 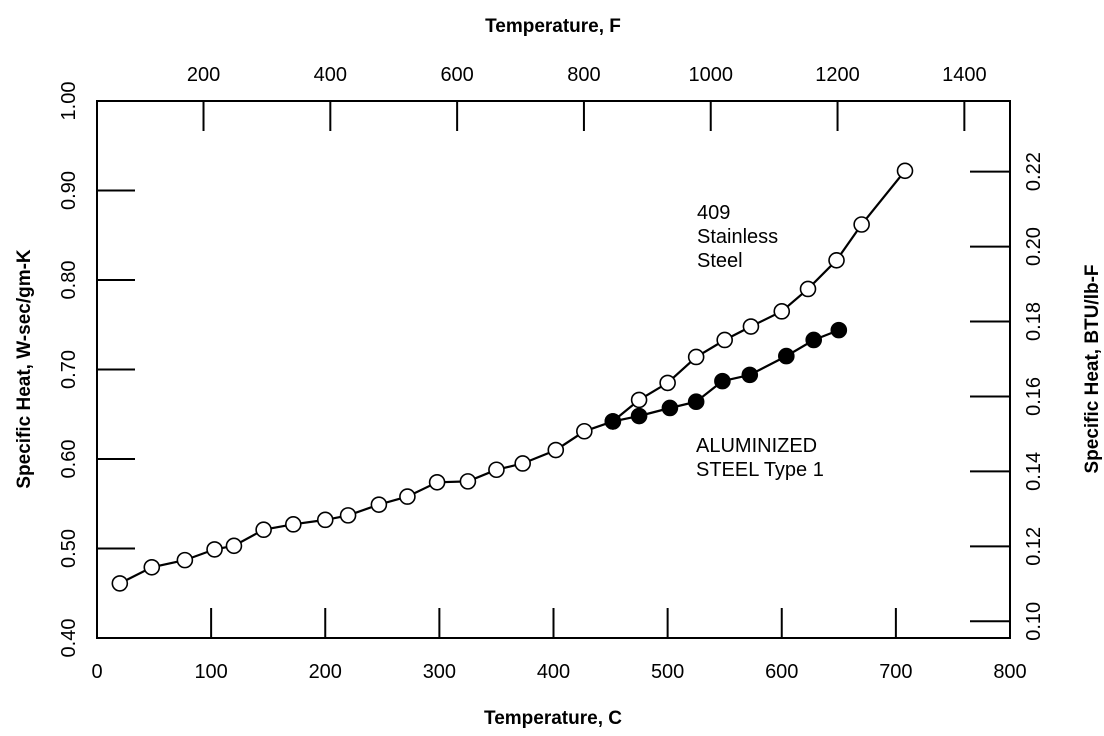 I want to click on annotation-409-stainless: 409 Stainless Steel, so click(x=740, y=237).